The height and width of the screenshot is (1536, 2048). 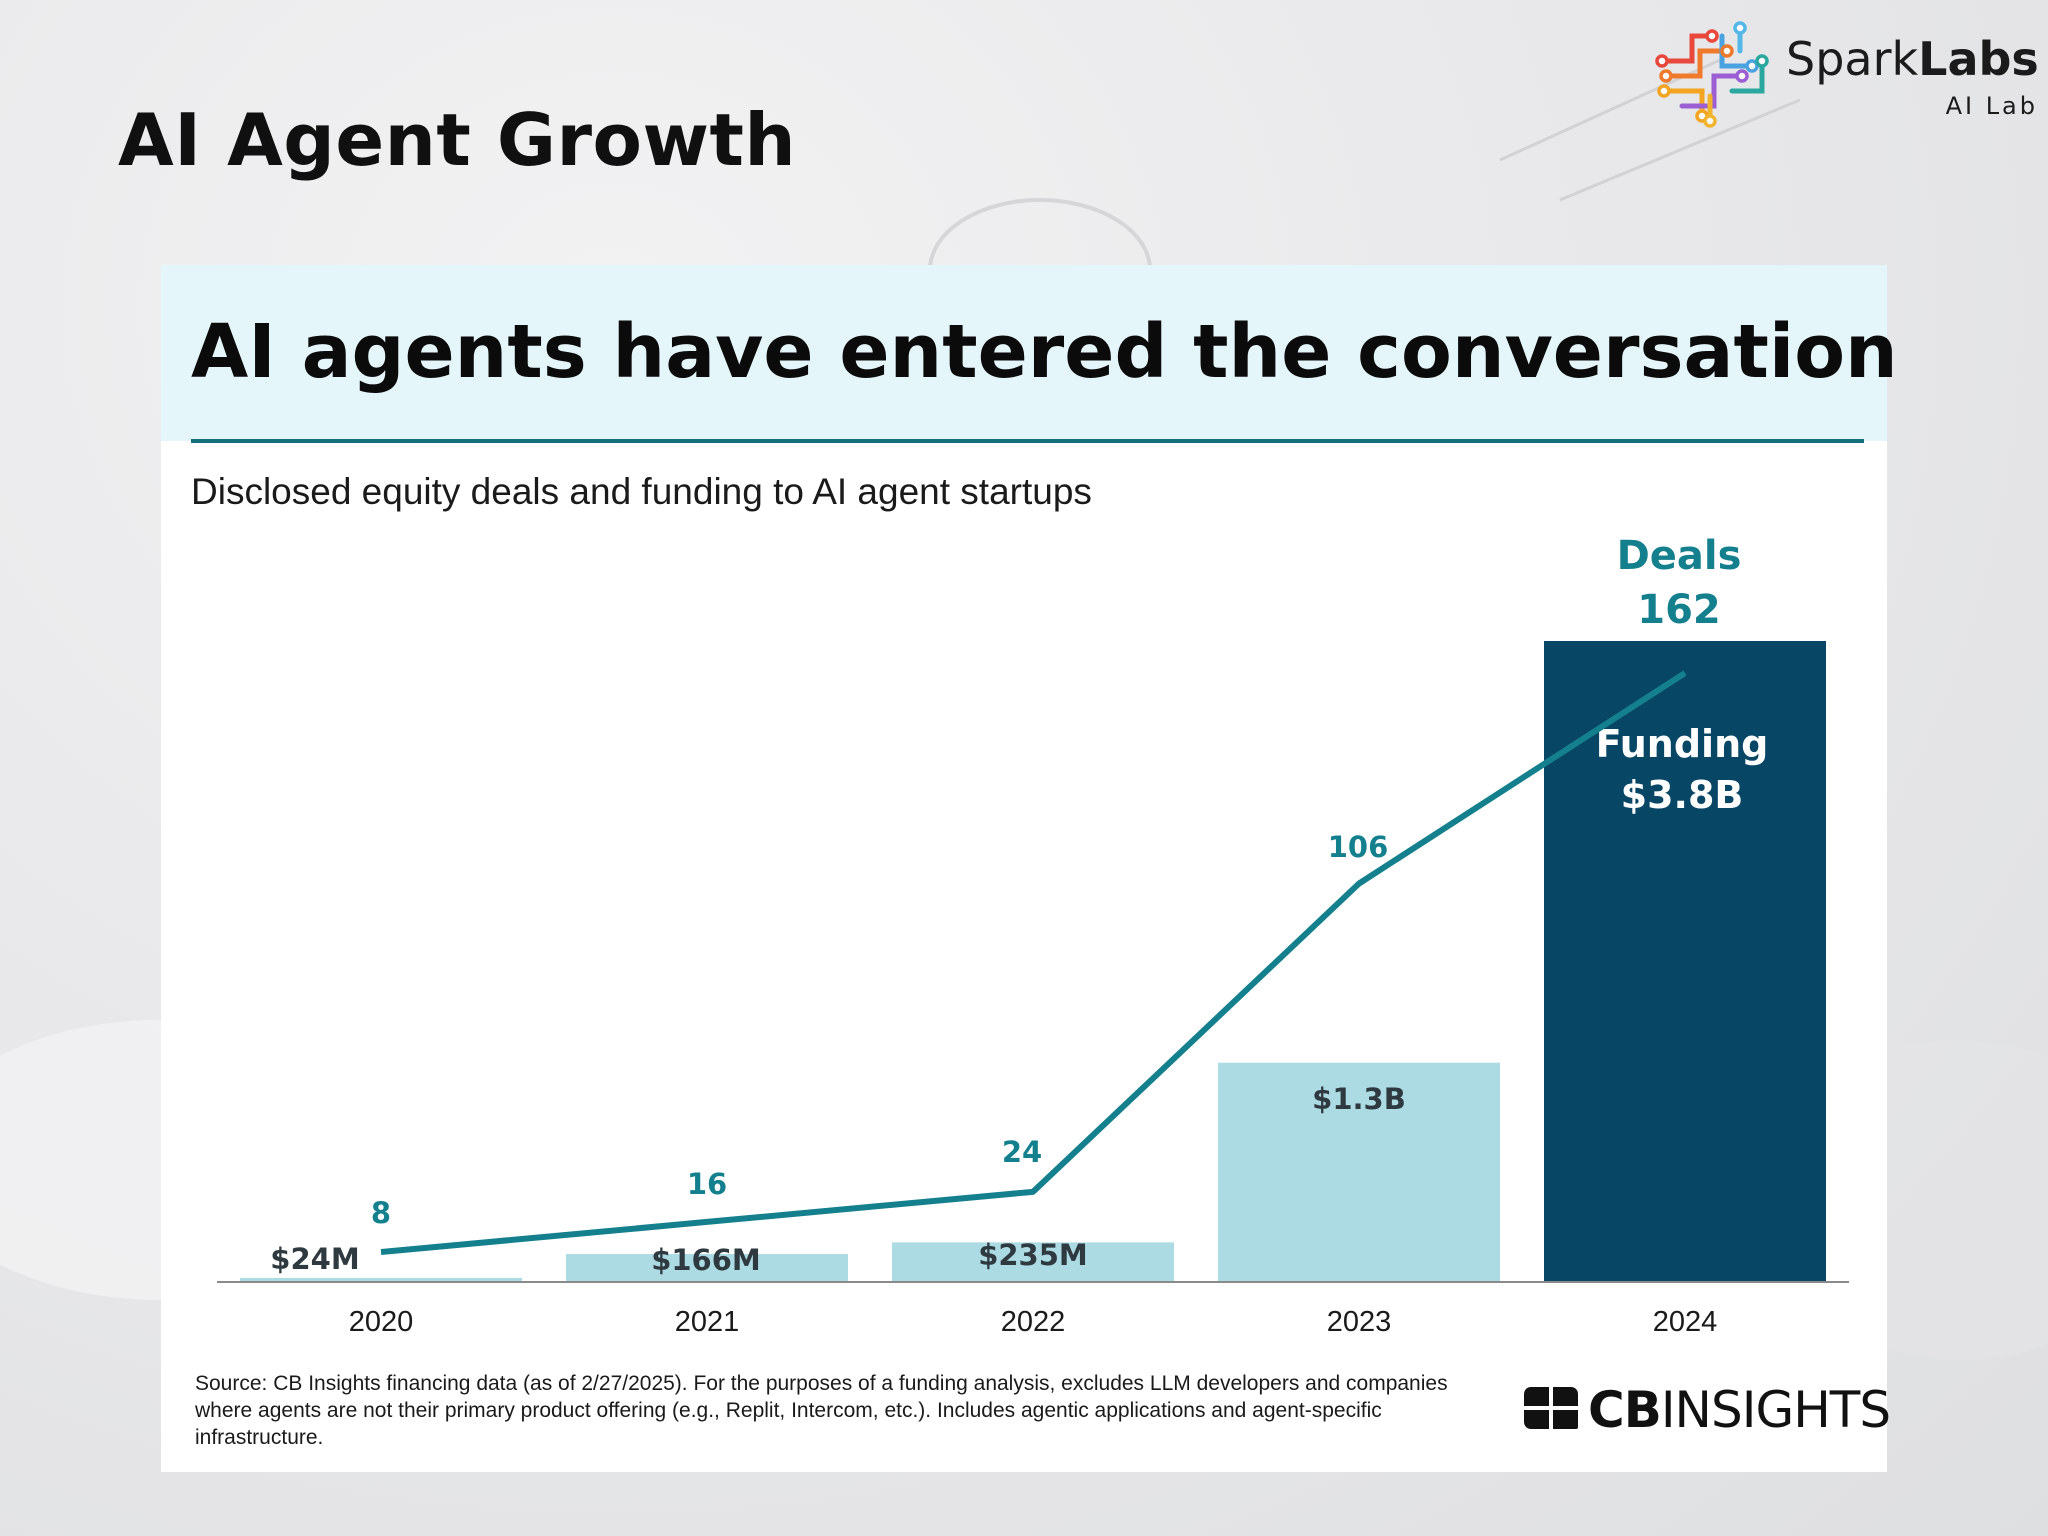 What do you see at coordinates (1685, 1322) in the screenshot?
I see `x-tick-label-2024: 2024` at bounding box center [1685, 1322].